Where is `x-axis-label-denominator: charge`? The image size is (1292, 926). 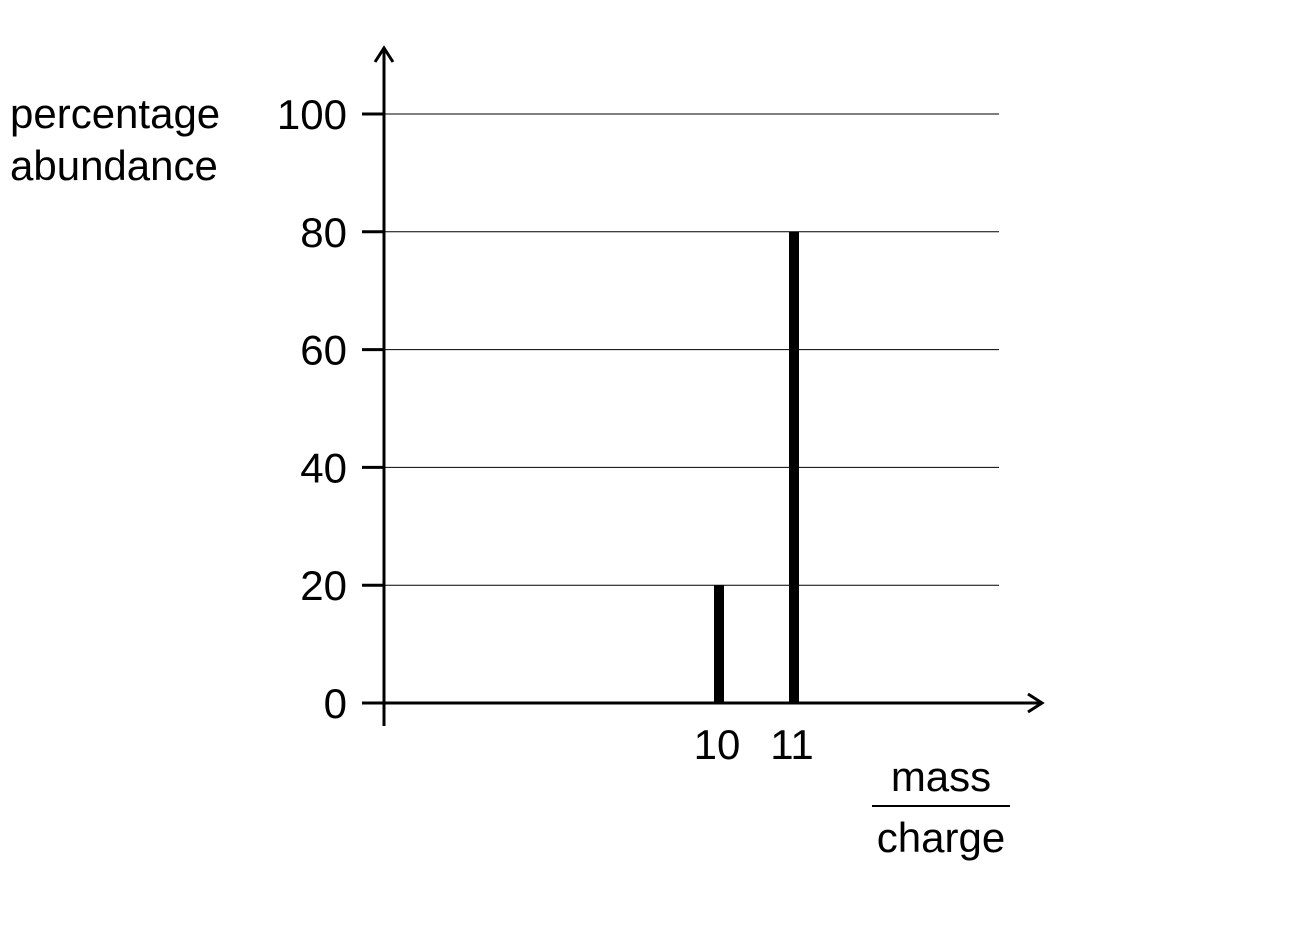
x-axis-label-denominator: charge is located at coordinates (941, 837).